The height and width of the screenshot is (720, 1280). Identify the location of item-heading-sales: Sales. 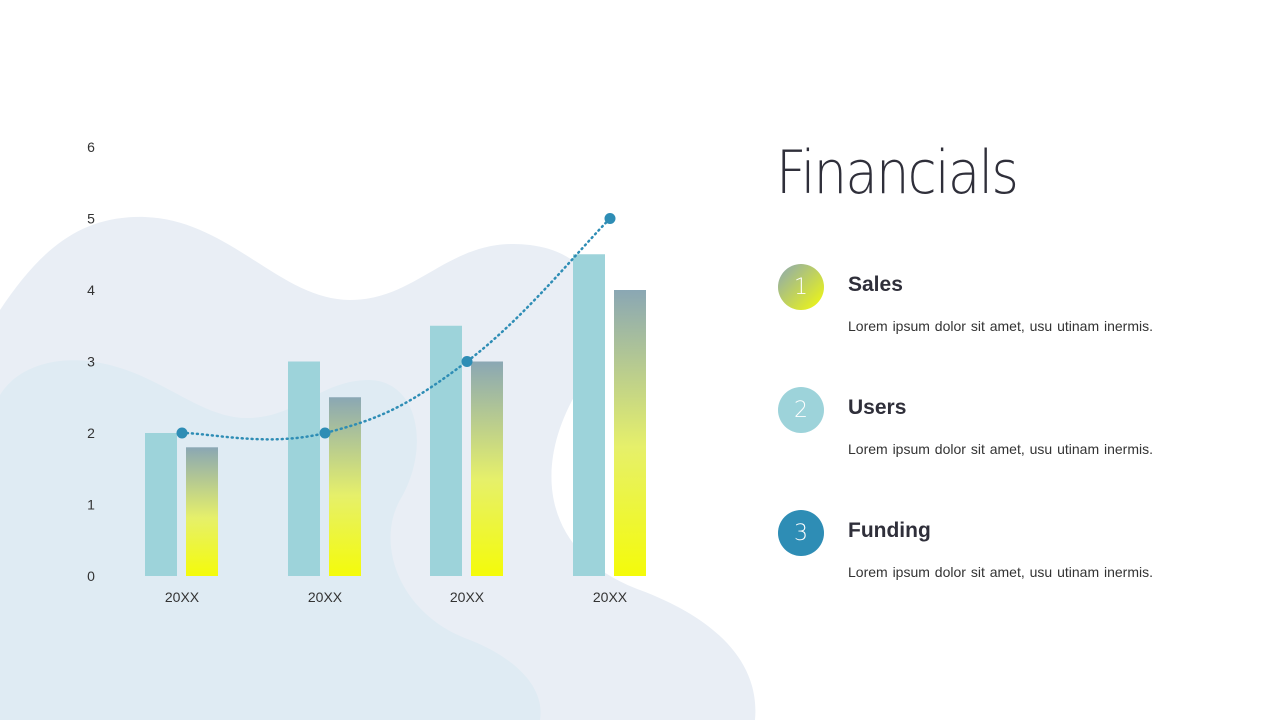
(875, 284).